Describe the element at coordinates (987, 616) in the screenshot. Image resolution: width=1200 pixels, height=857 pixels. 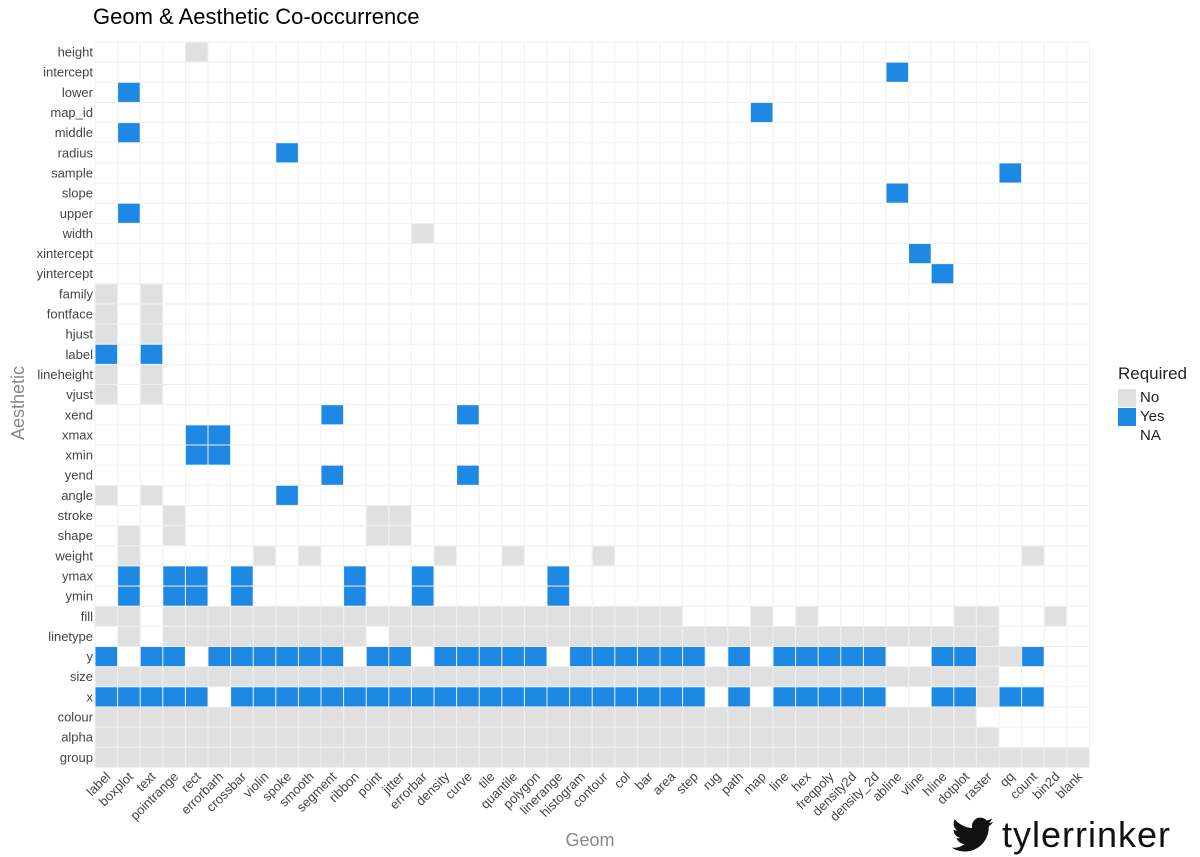
I see `heatmap-cell-fill-raster` at that location.